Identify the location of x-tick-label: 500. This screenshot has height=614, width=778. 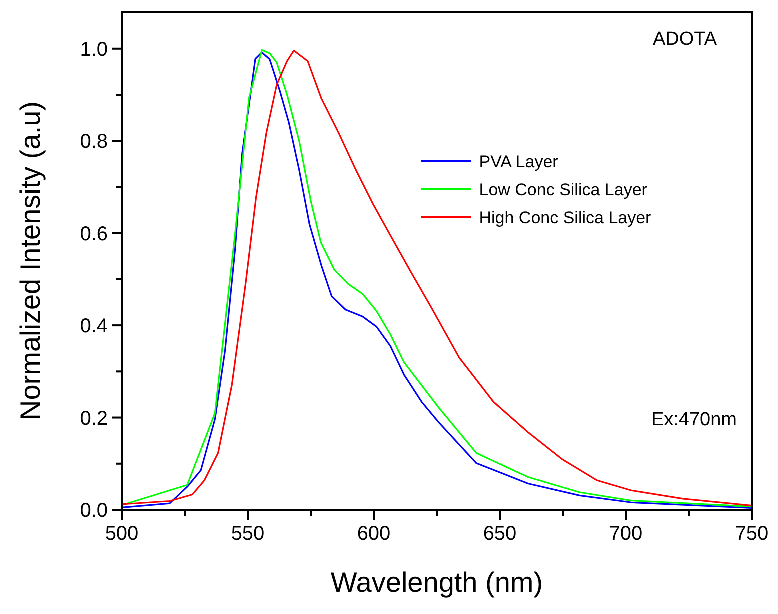
(122, 534).